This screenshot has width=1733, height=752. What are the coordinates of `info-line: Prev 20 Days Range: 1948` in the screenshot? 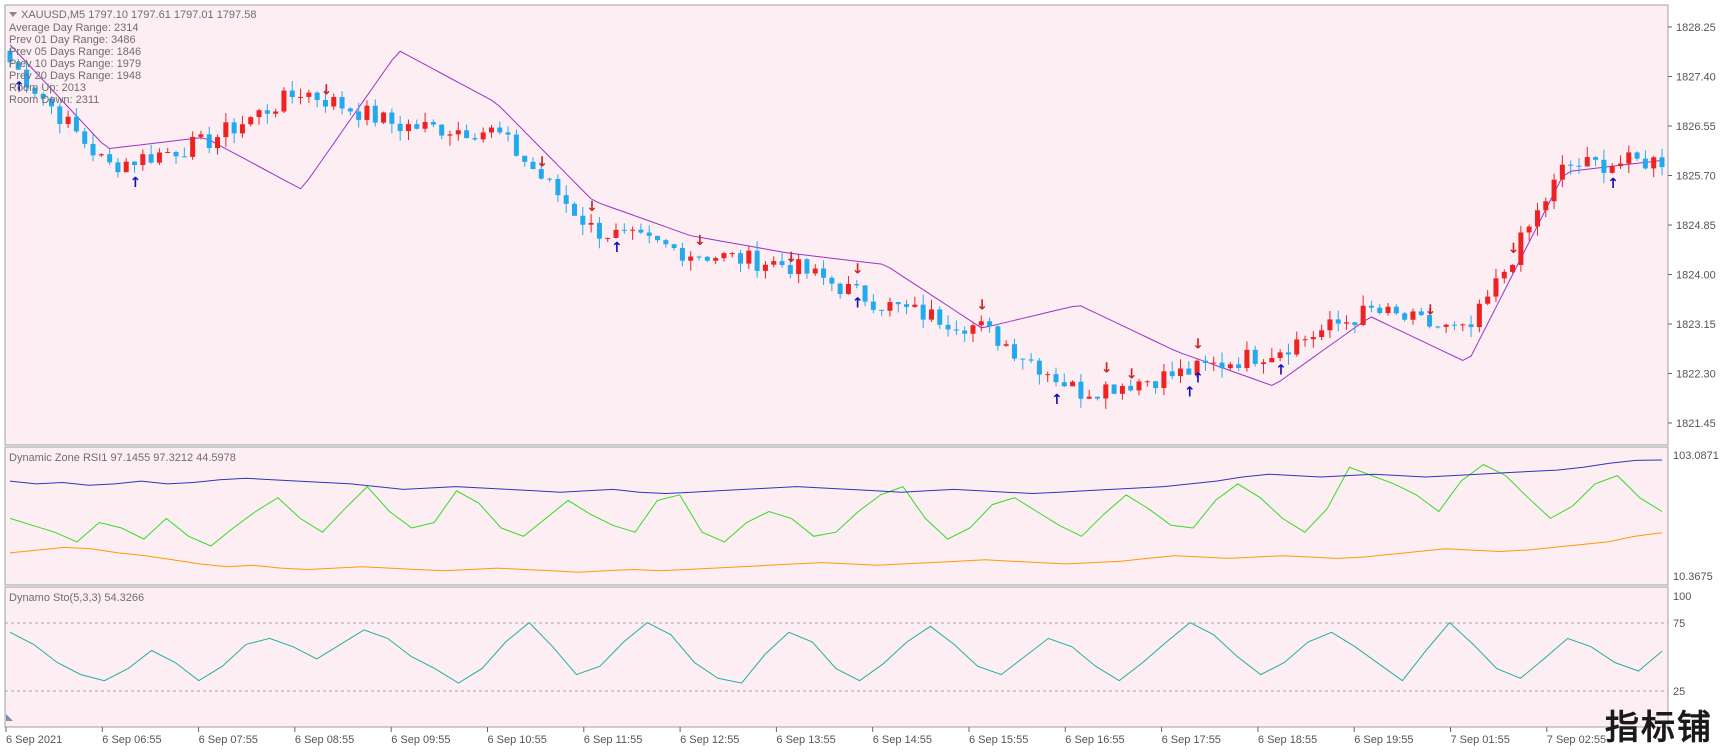 It's located at (75, 76).